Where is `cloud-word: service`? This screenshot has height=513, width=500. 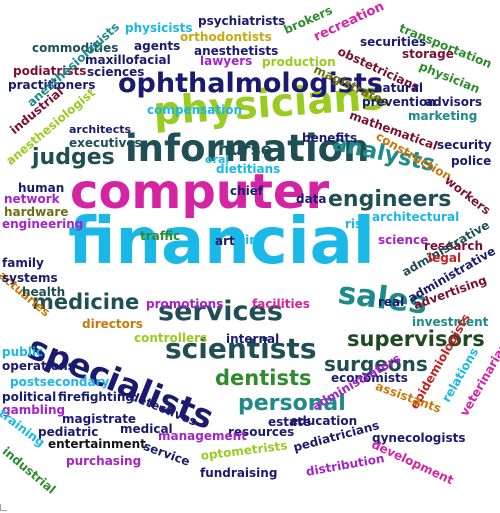 cloud-word: service is located at coordinates (166, 454).